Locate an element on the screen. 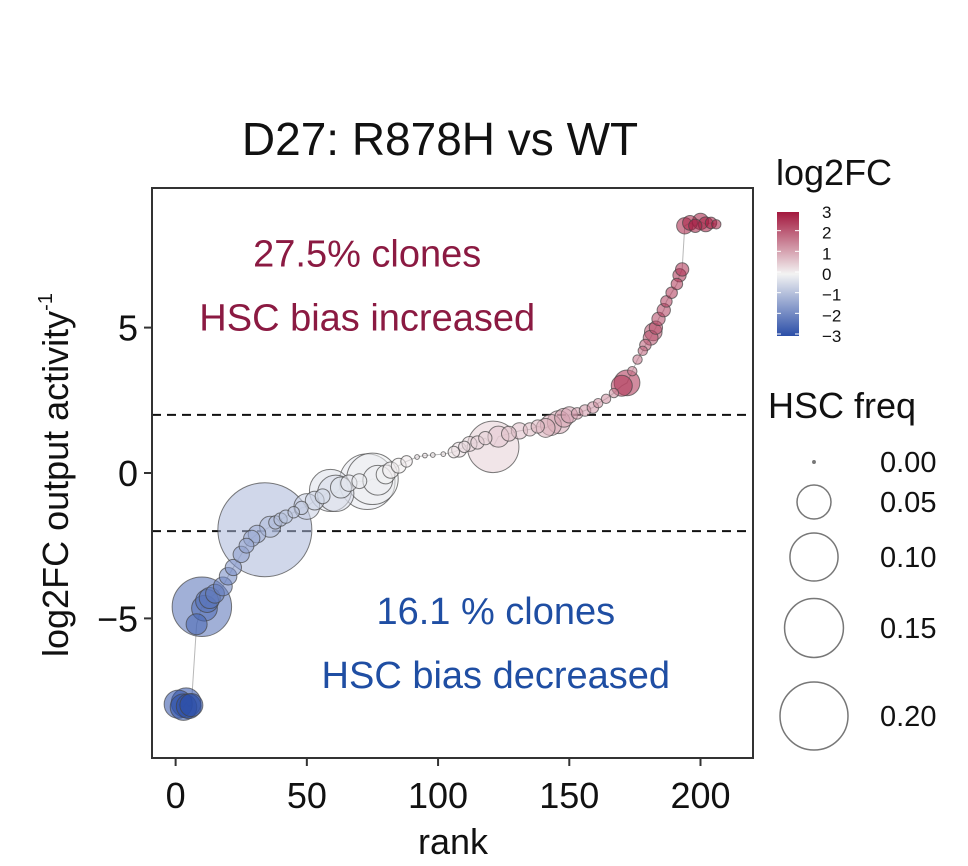  y-tick-label: 0 is located at coordinates (128, 473).